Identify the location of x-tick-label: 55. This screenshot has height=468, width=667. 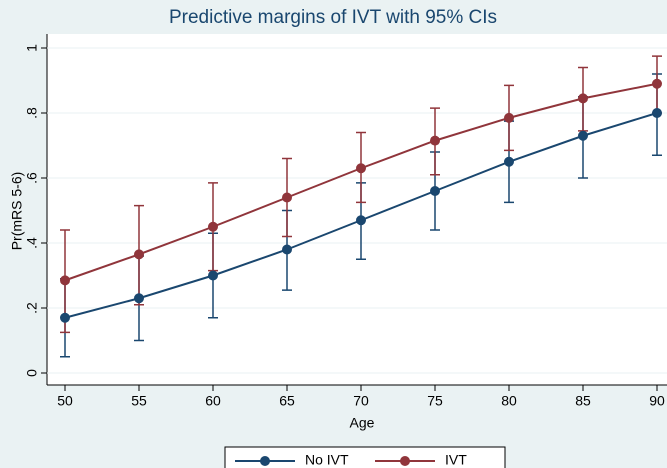
(139, 401).